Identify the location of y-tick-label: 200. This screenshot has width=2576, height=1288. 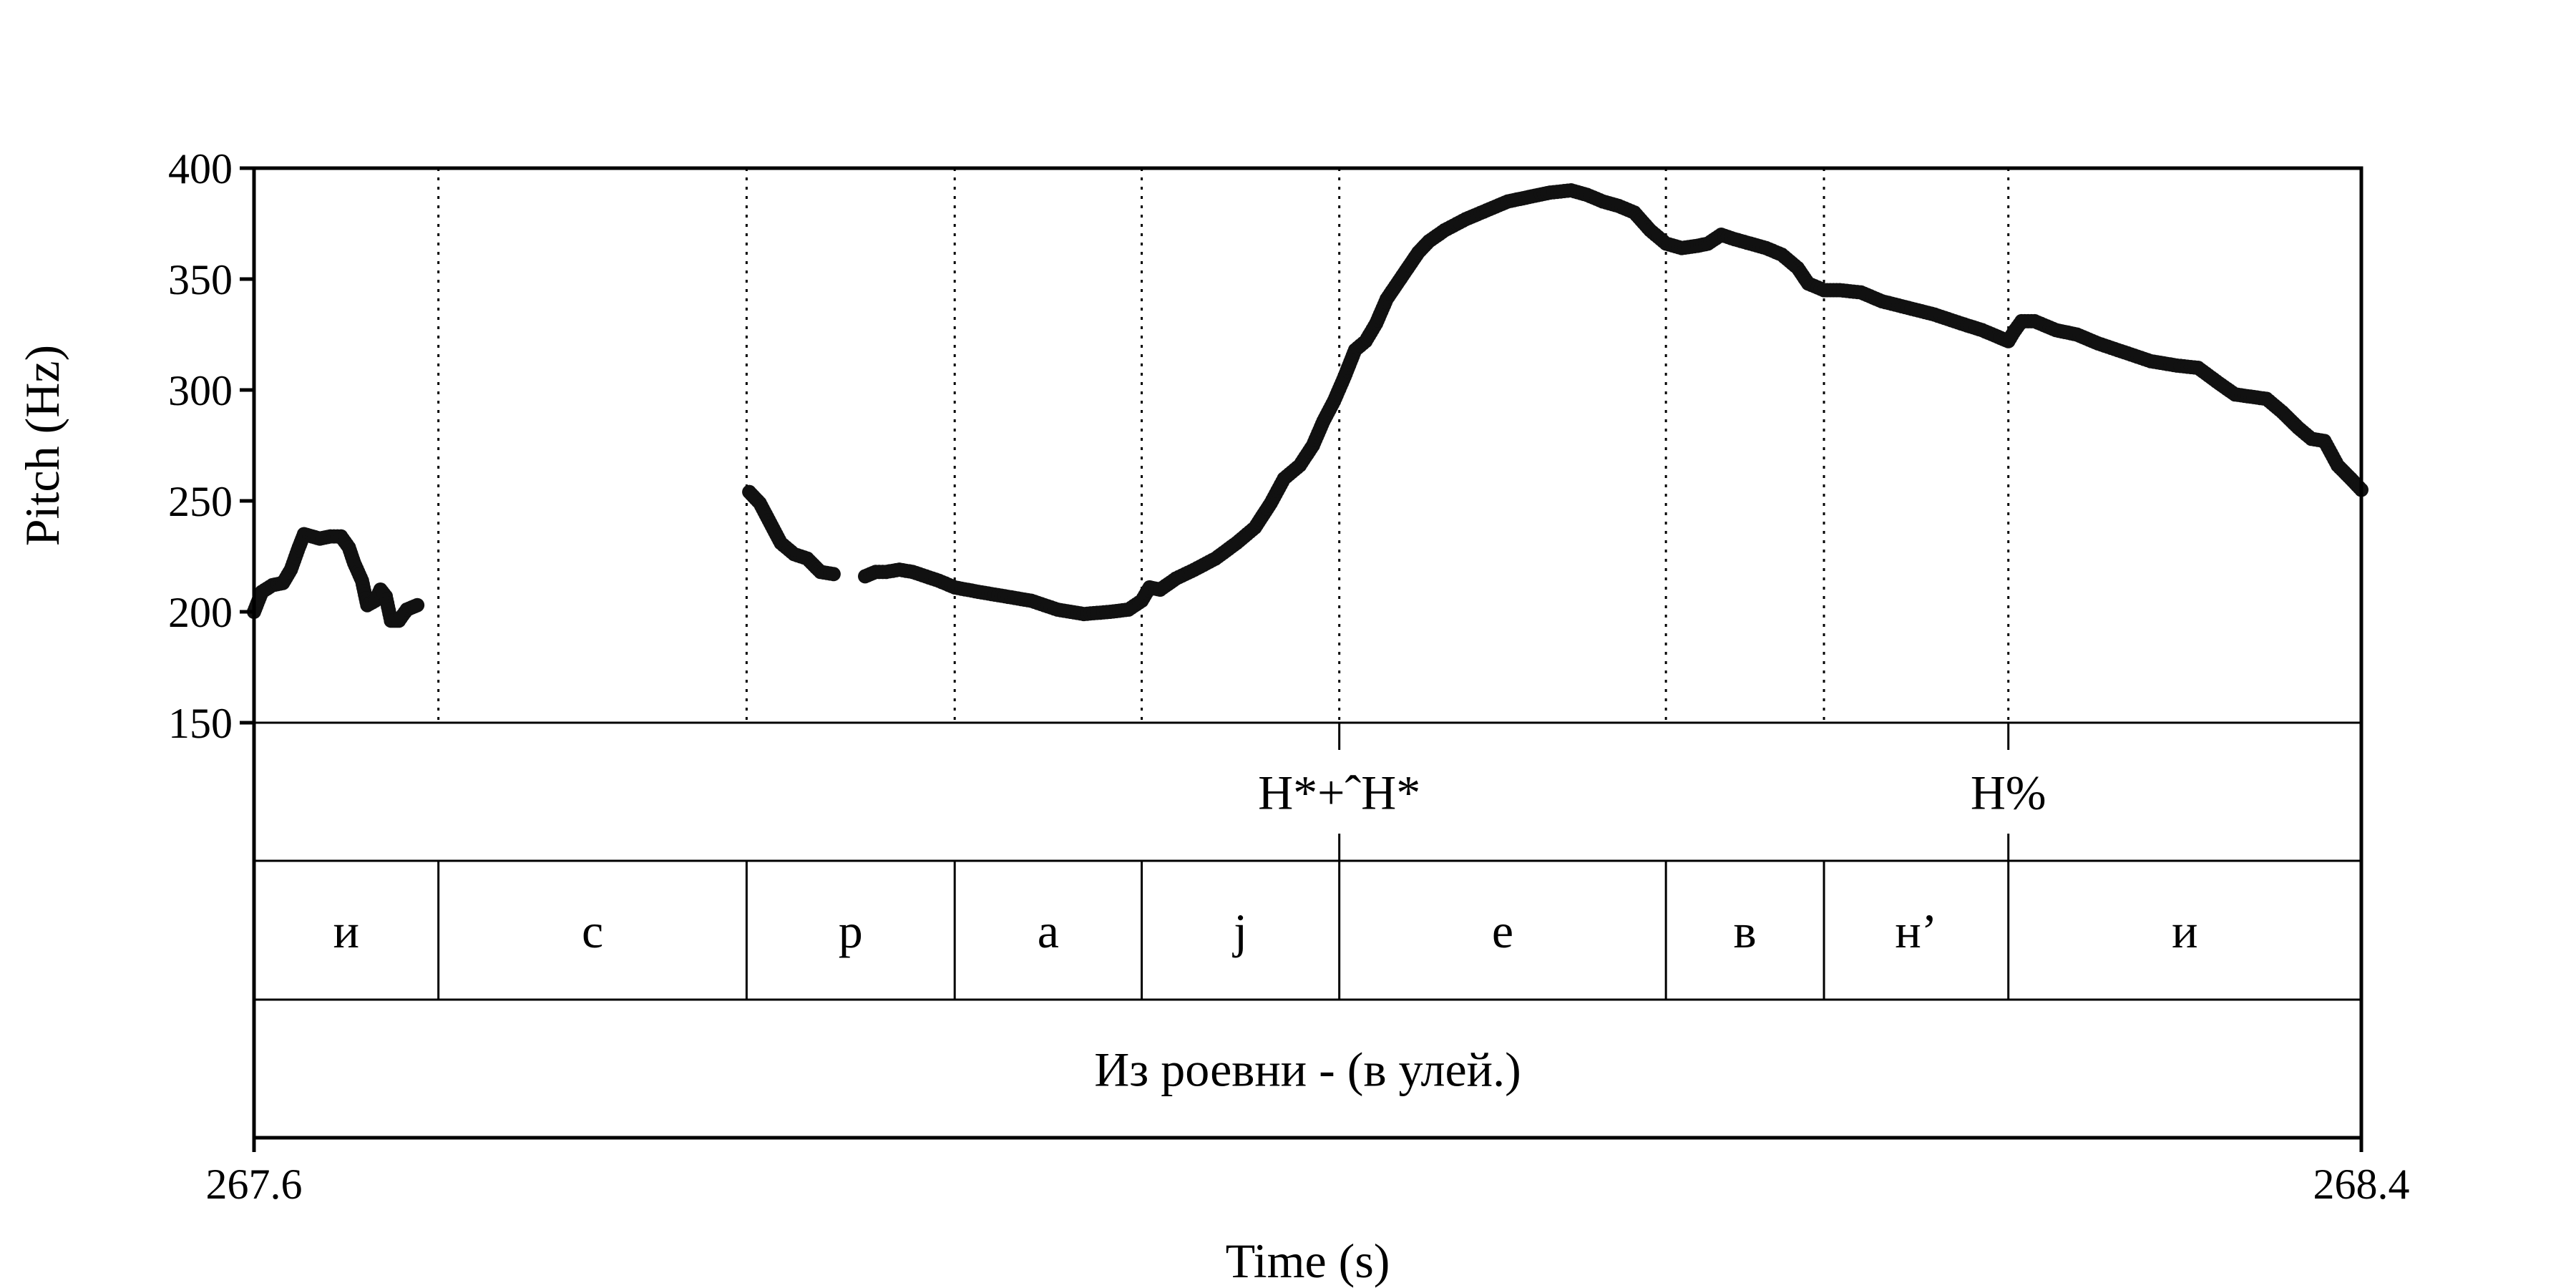
(200, 612).